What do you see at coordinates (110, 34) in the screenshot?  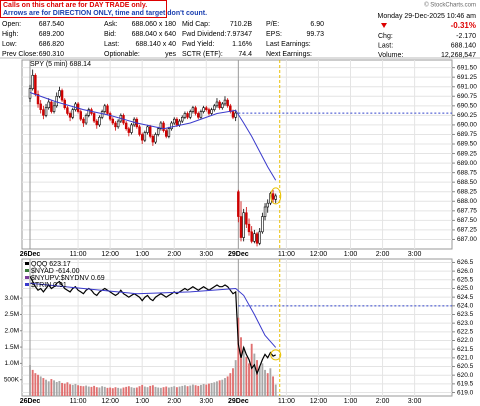 I see `field-label: Bid:` at bounding box center [110, 34].